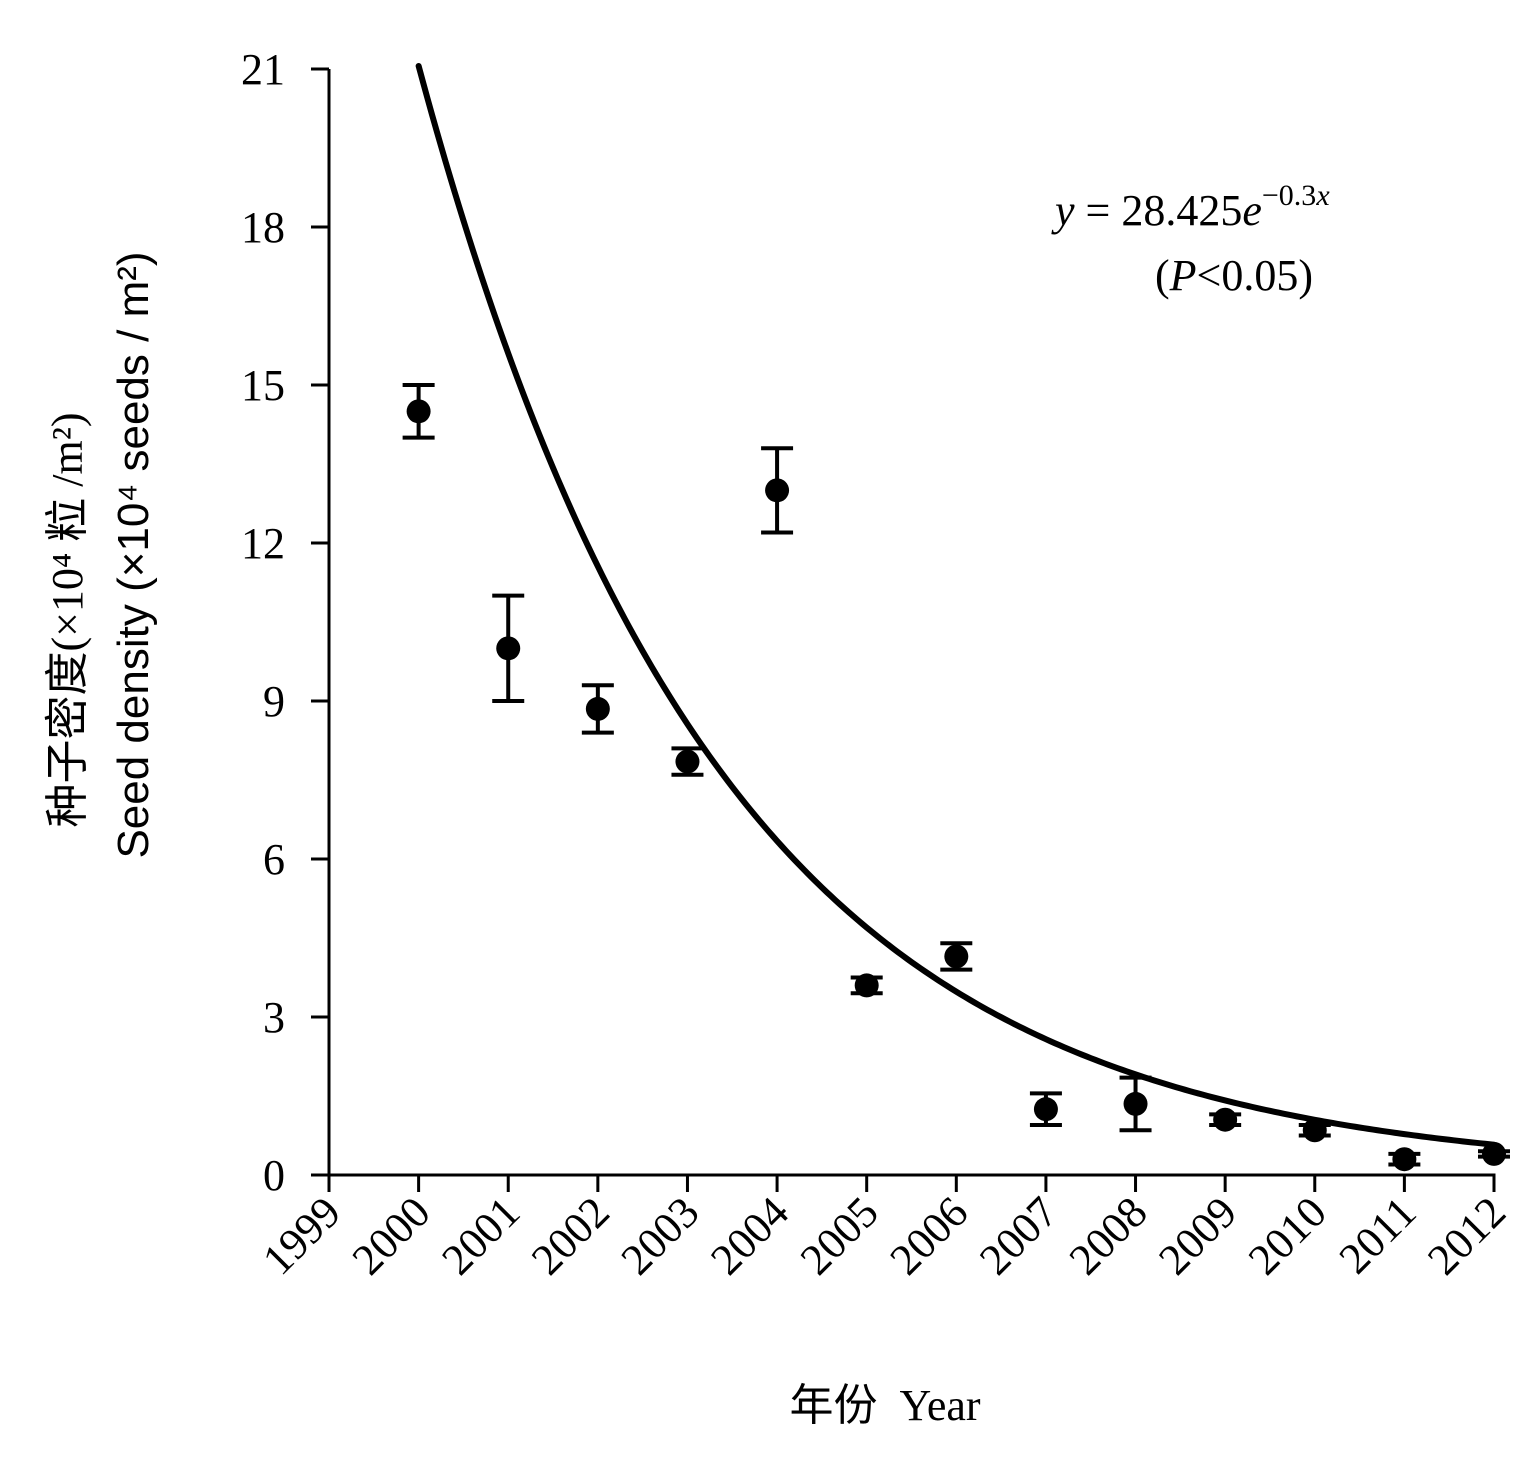 Image resolution: width=1540 pixels, height=1471 pixels. What do you see at coordinates (263, 543) in the screenshot?
I see `y-tick-label: 12` at bounding box center [263, 543].